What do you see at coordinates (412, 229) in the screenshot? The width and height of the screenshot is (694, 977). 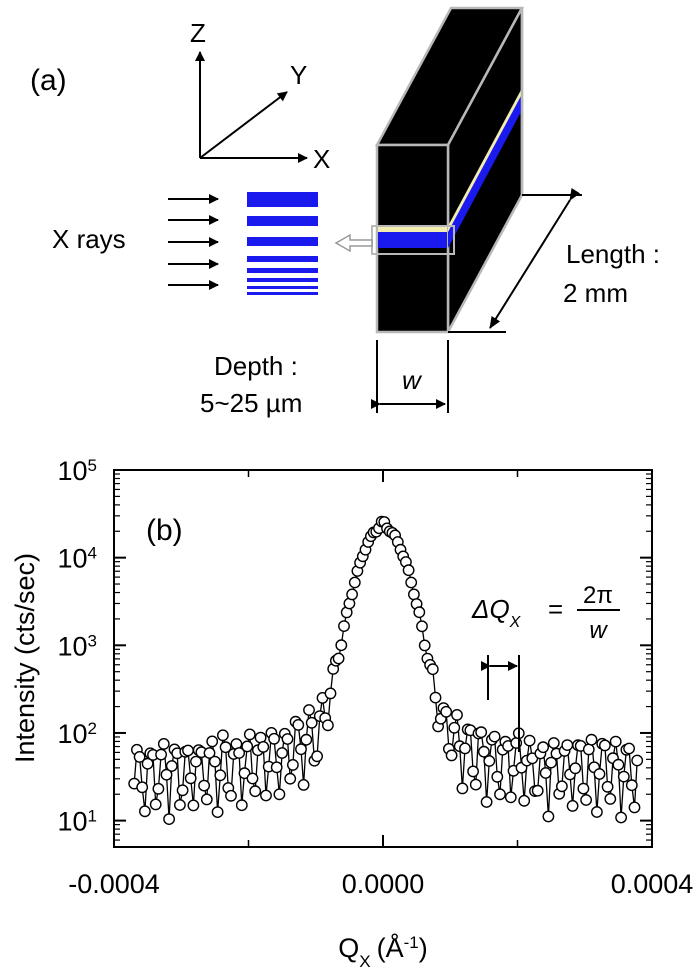 I see `interface-front` at bounding box center [412, 229].